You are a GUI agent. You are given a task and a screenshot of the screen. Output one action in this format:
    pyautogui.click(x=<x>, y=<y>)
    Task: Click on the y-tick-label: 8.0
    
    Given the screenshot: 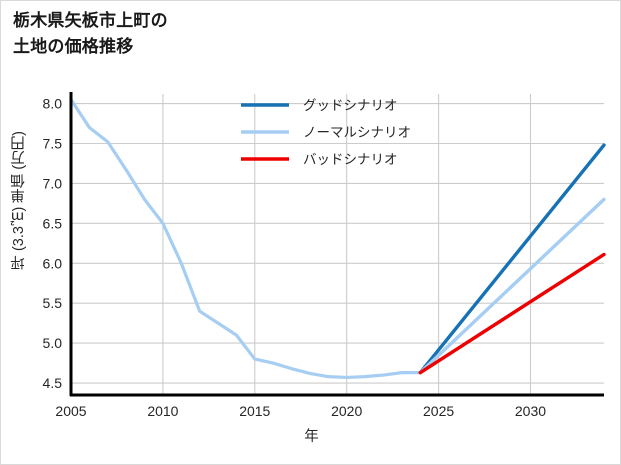 What is the action you would take?
    pyautogui.click(x=53, y=104)
    